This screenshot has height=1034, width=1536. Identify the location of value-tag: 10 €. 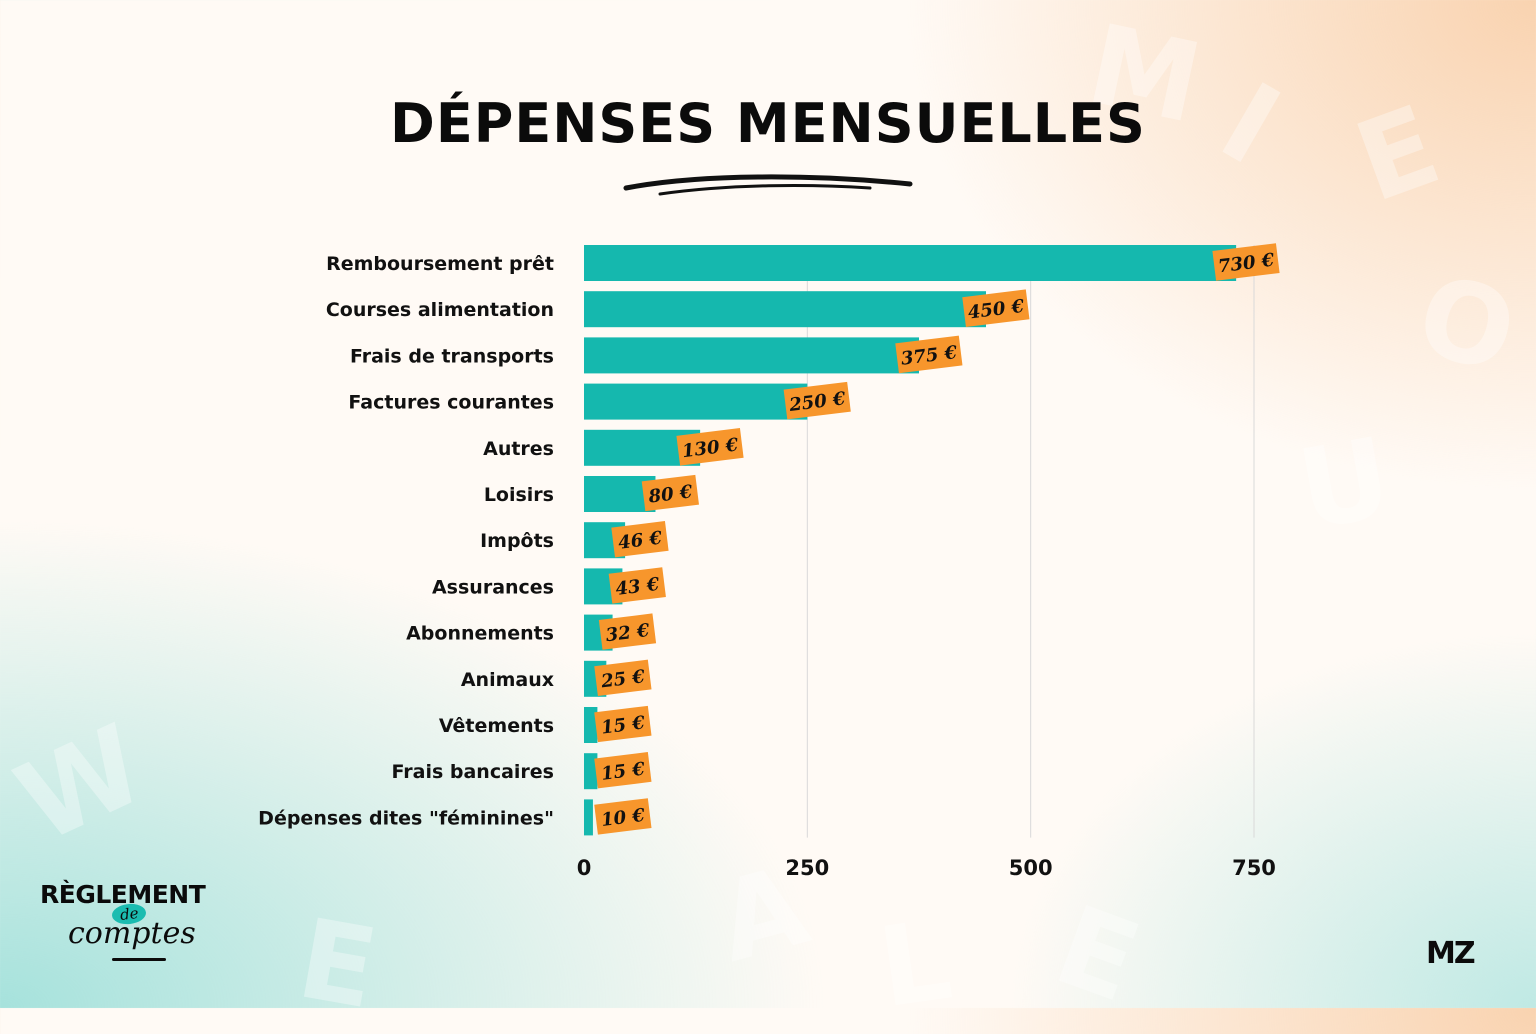
(623, 816).